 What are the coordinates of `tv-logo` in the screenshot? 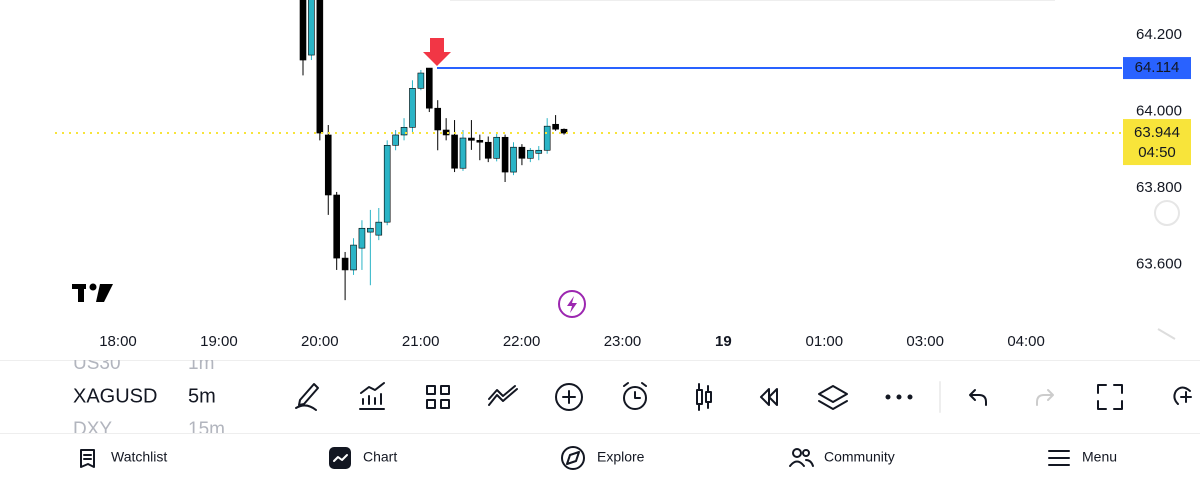 It's located at (92, 292).